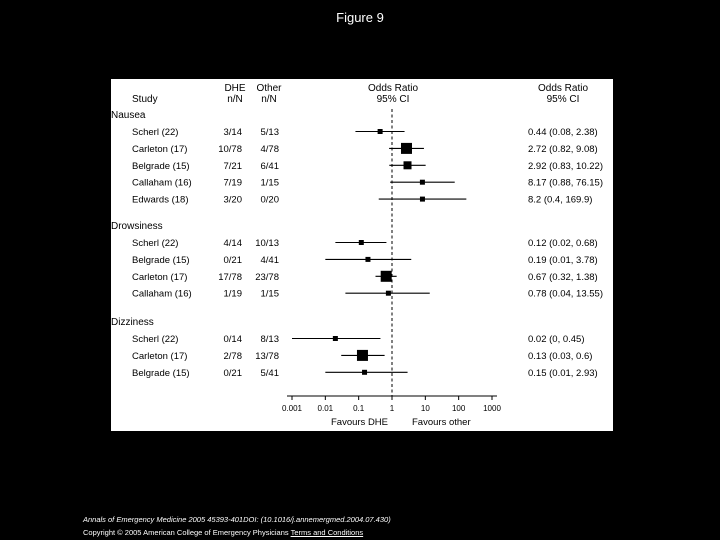  I want to click on other-count: 5/13, so click(270, 132).